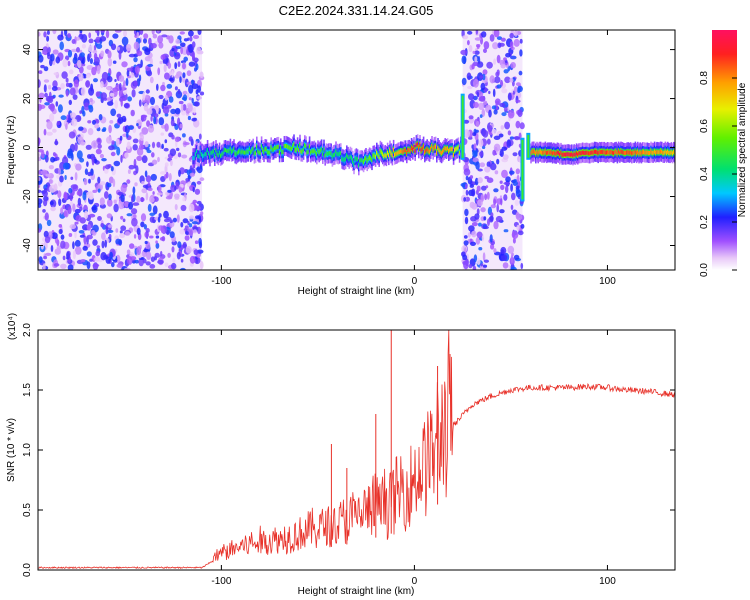 The width and height of the screenshot is (750, 600). Describe the element at coordinates (704, 270) in the screenshot. I see `colorbar-tick-label: 0.0` at that location.